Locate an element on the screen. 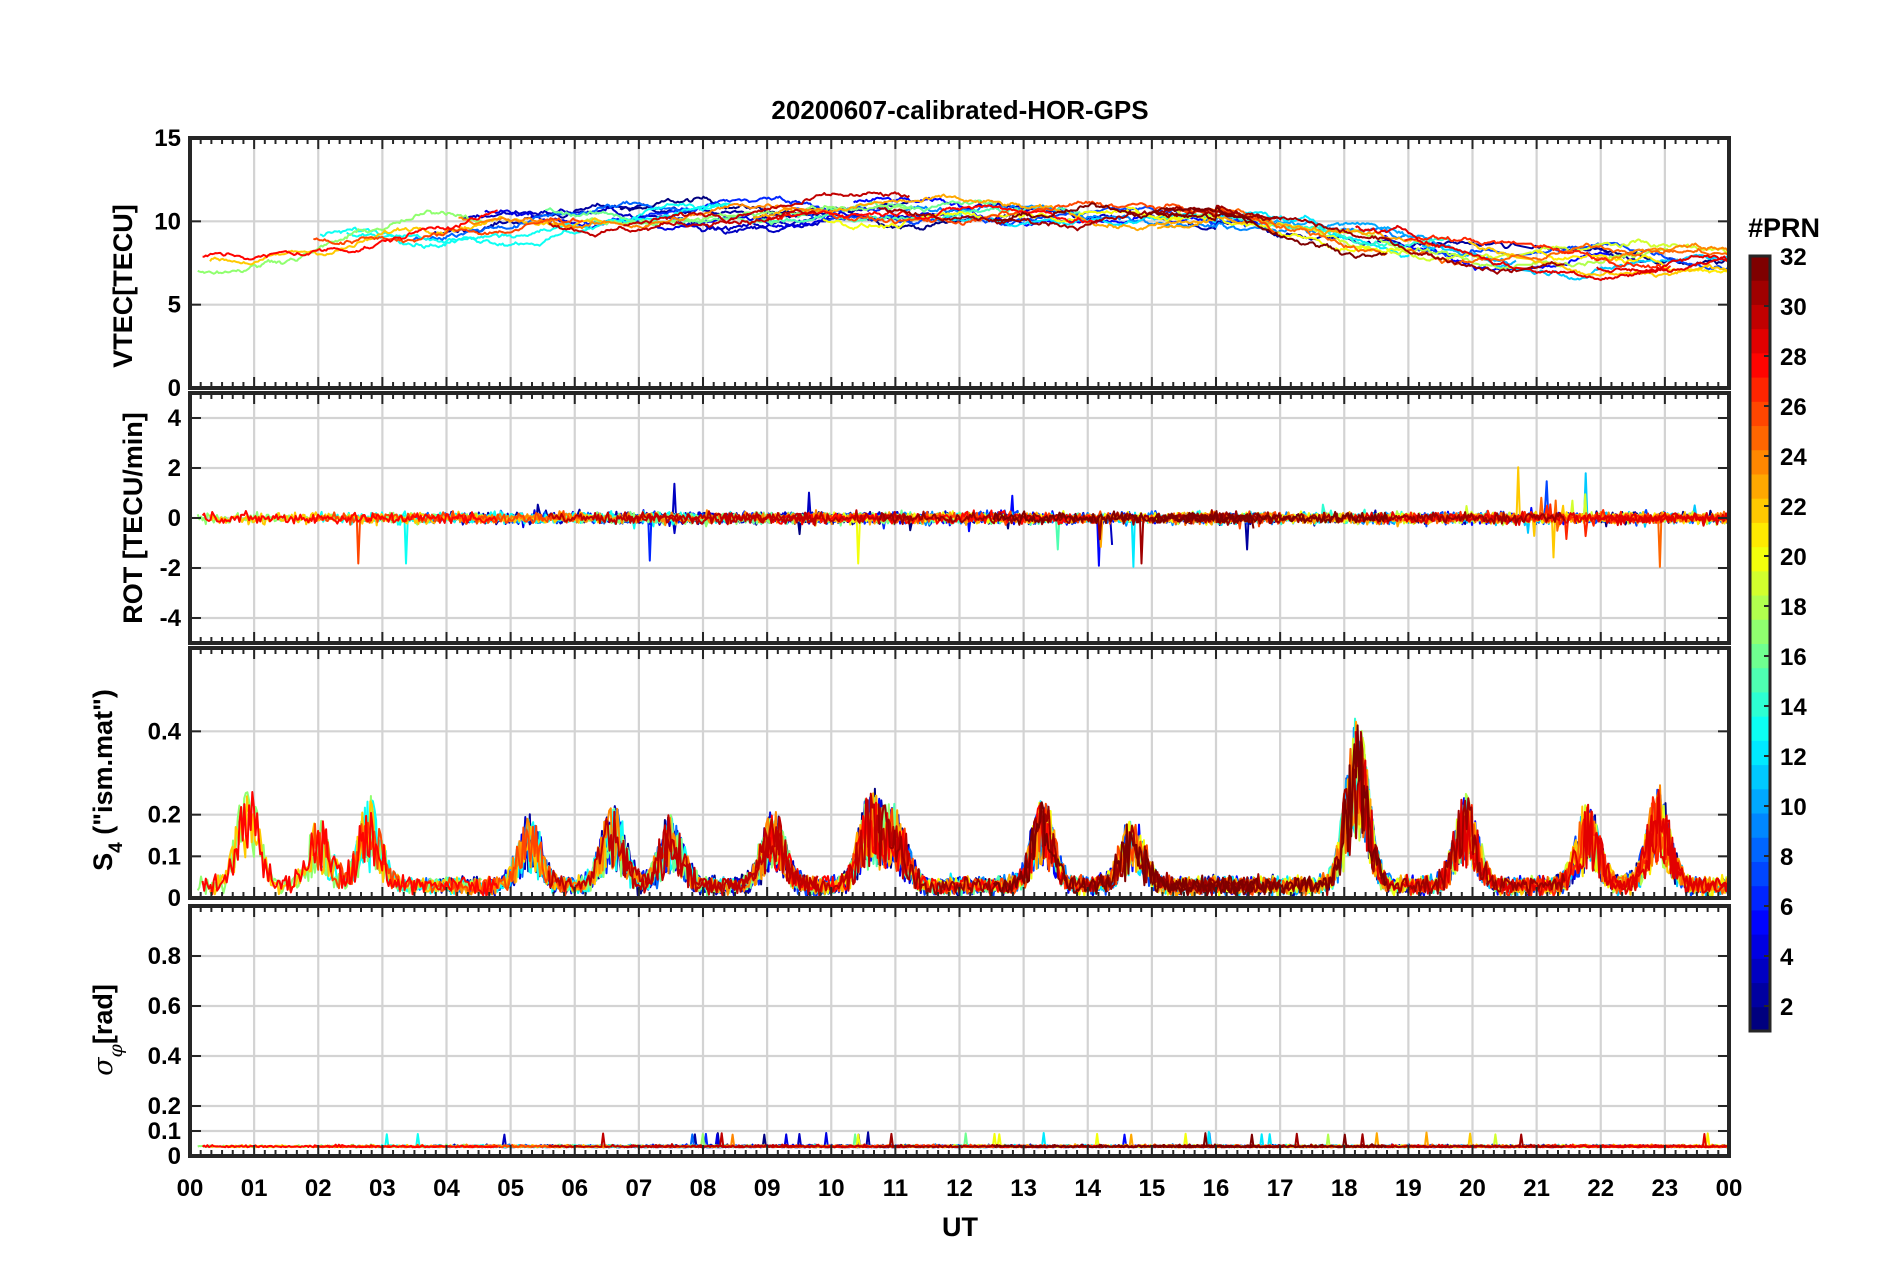  x-tick-label: 19 is located at coordinates (1408, 1188).